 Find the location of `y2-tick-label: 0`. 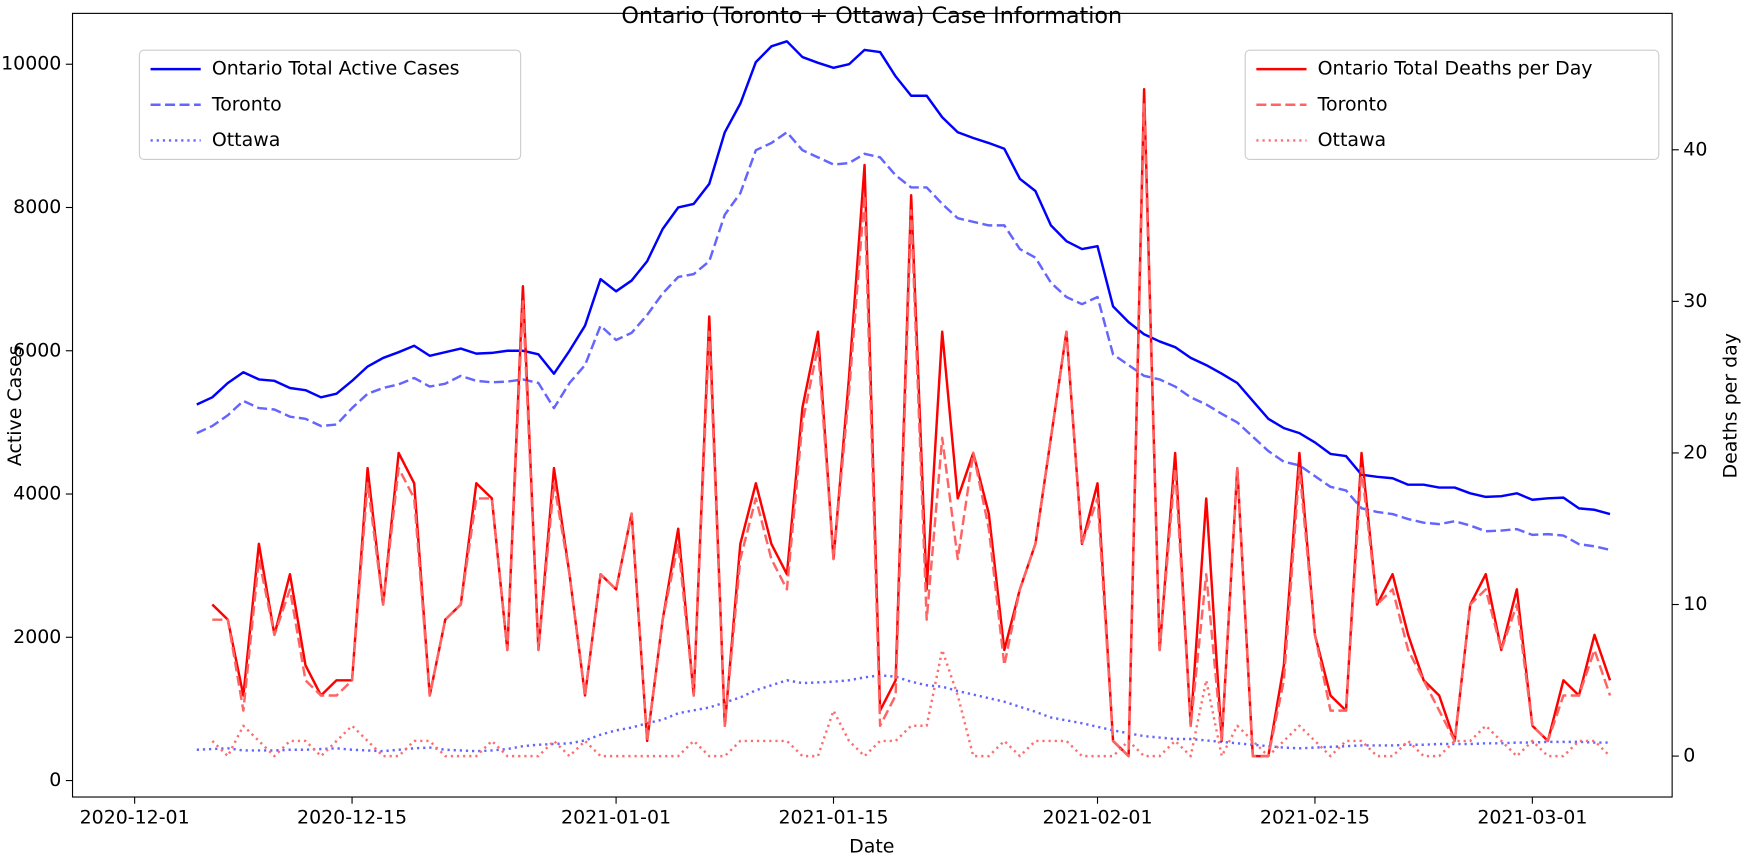

y2-tick-label: 0 is located at coordinates (1689, 756).